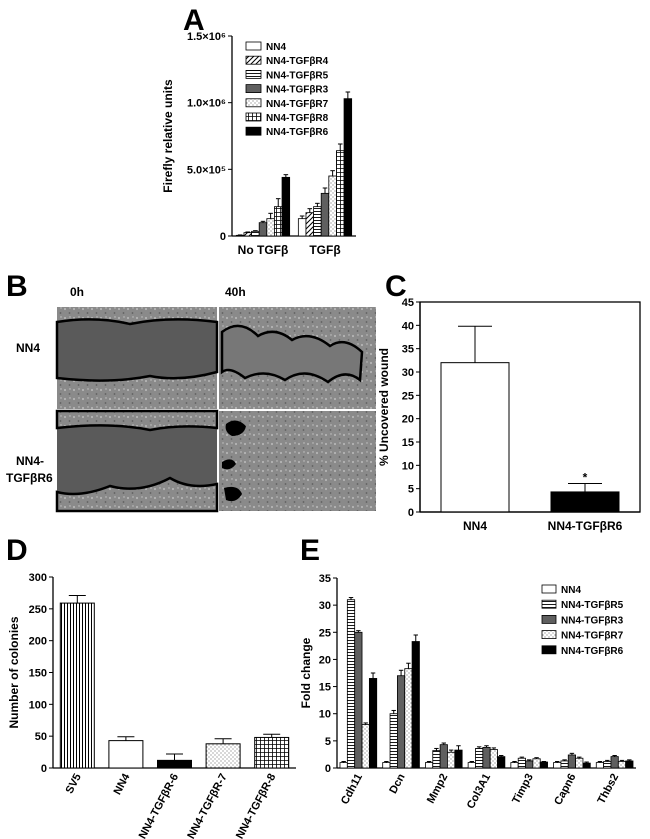 This screenshot has width=650, height=839. What do you see at coordinates (384, 407) in the screenshot?
I see `y-axis-label: % Uncovered wound` at bounding box center [384, 407].